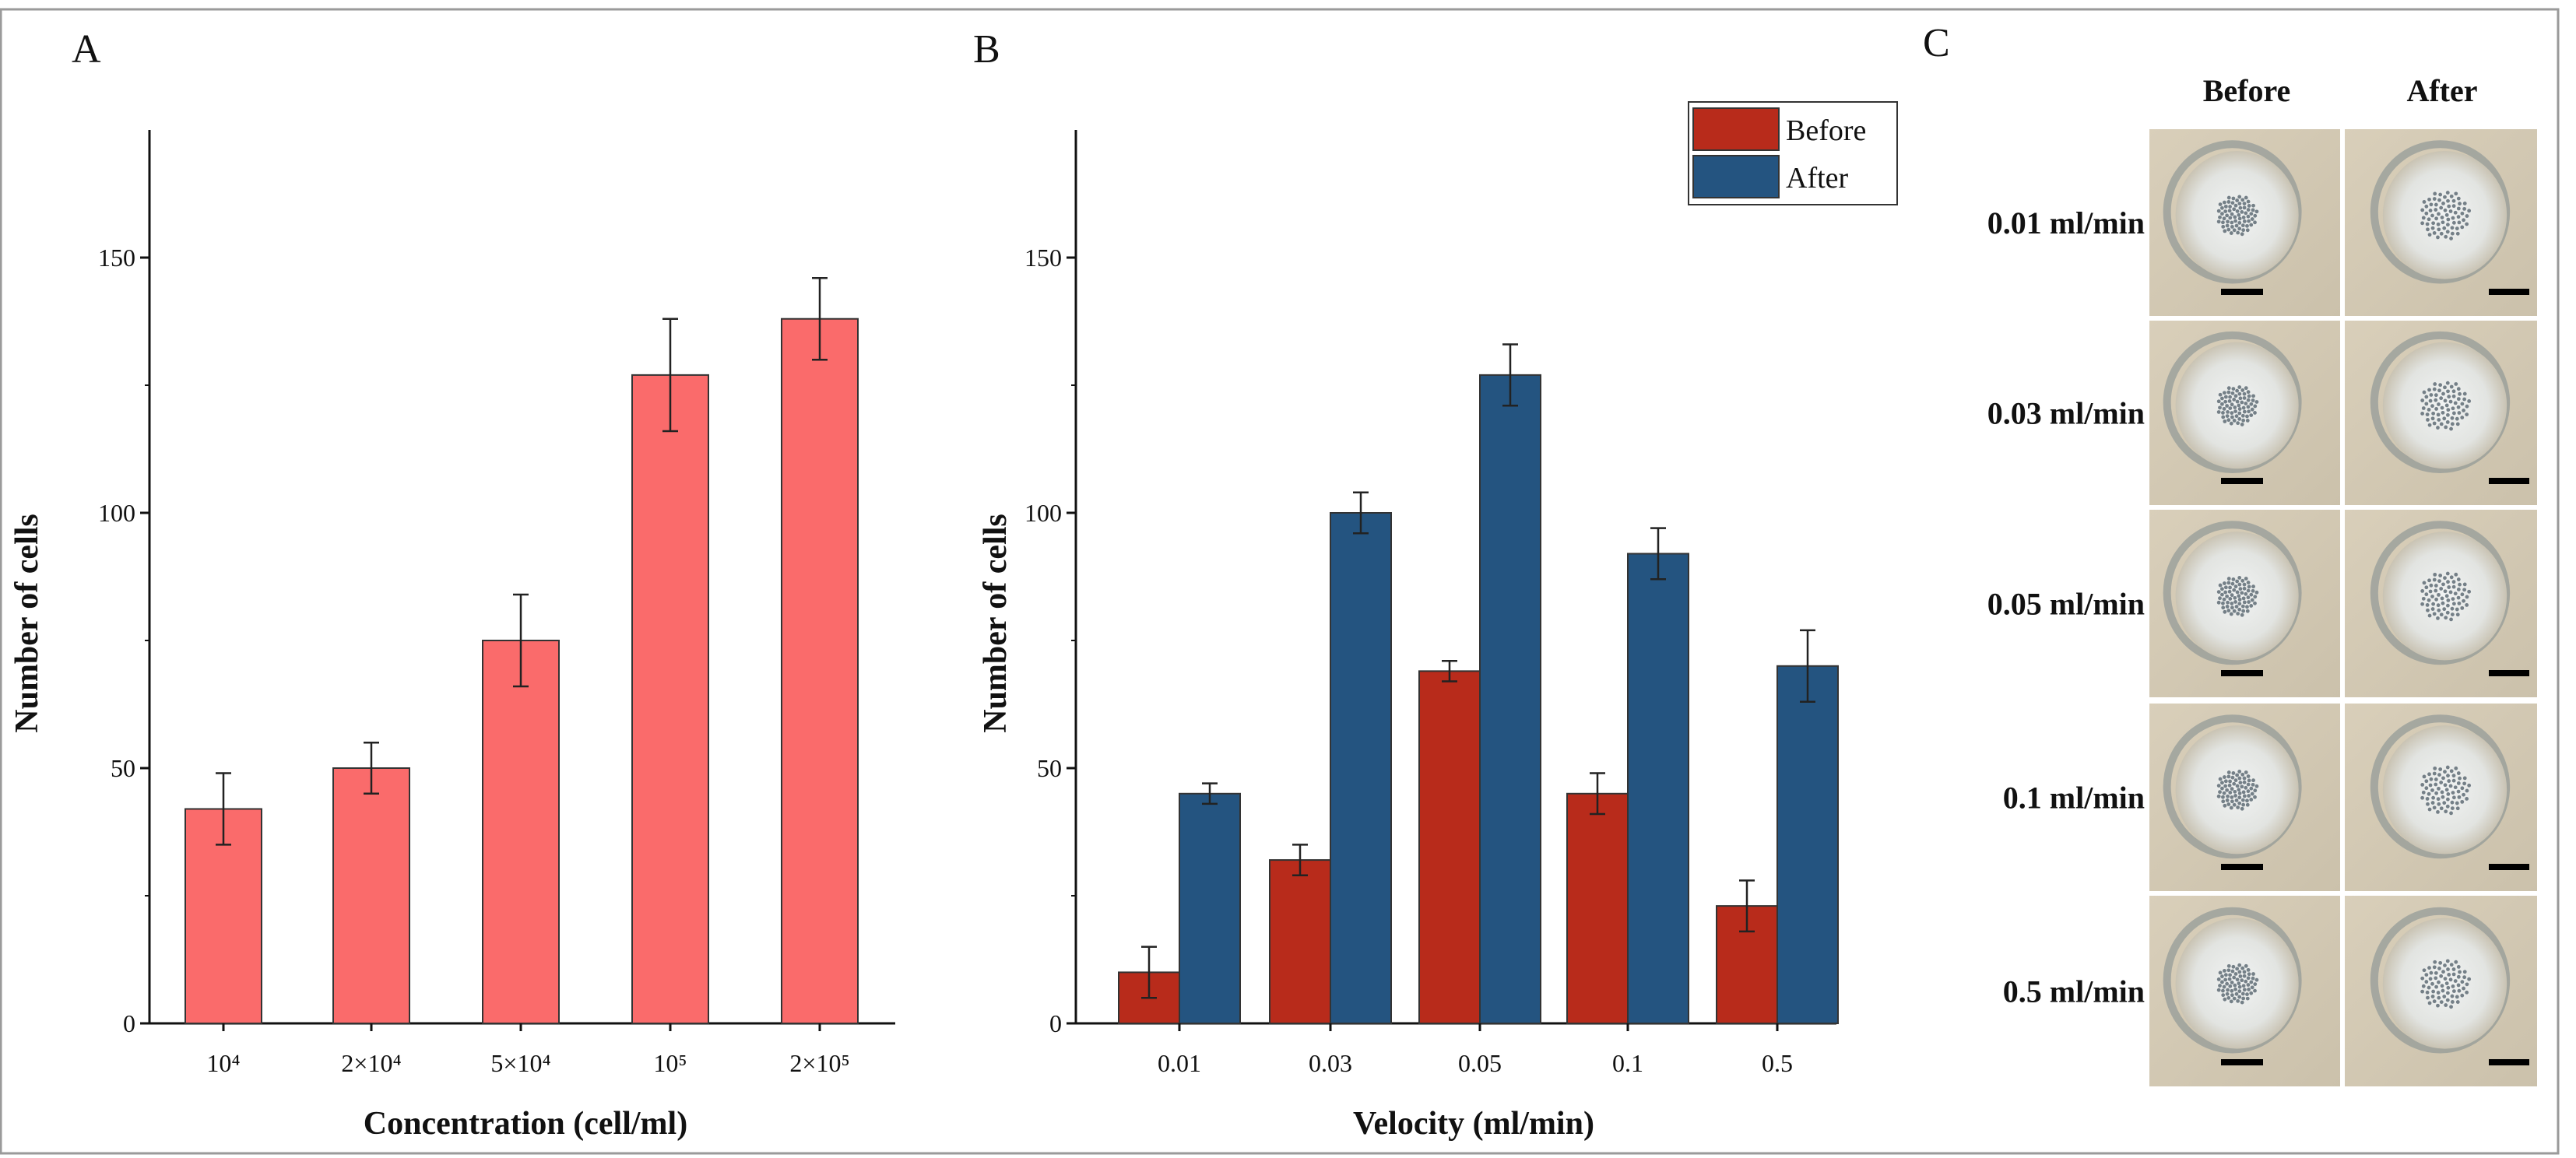 The height and width of the screenshot is (1158, 2576). Describe the element at coordinates (2074, 798) in the screenshot. I see `row-label: 0.1 ml/min` at that location.